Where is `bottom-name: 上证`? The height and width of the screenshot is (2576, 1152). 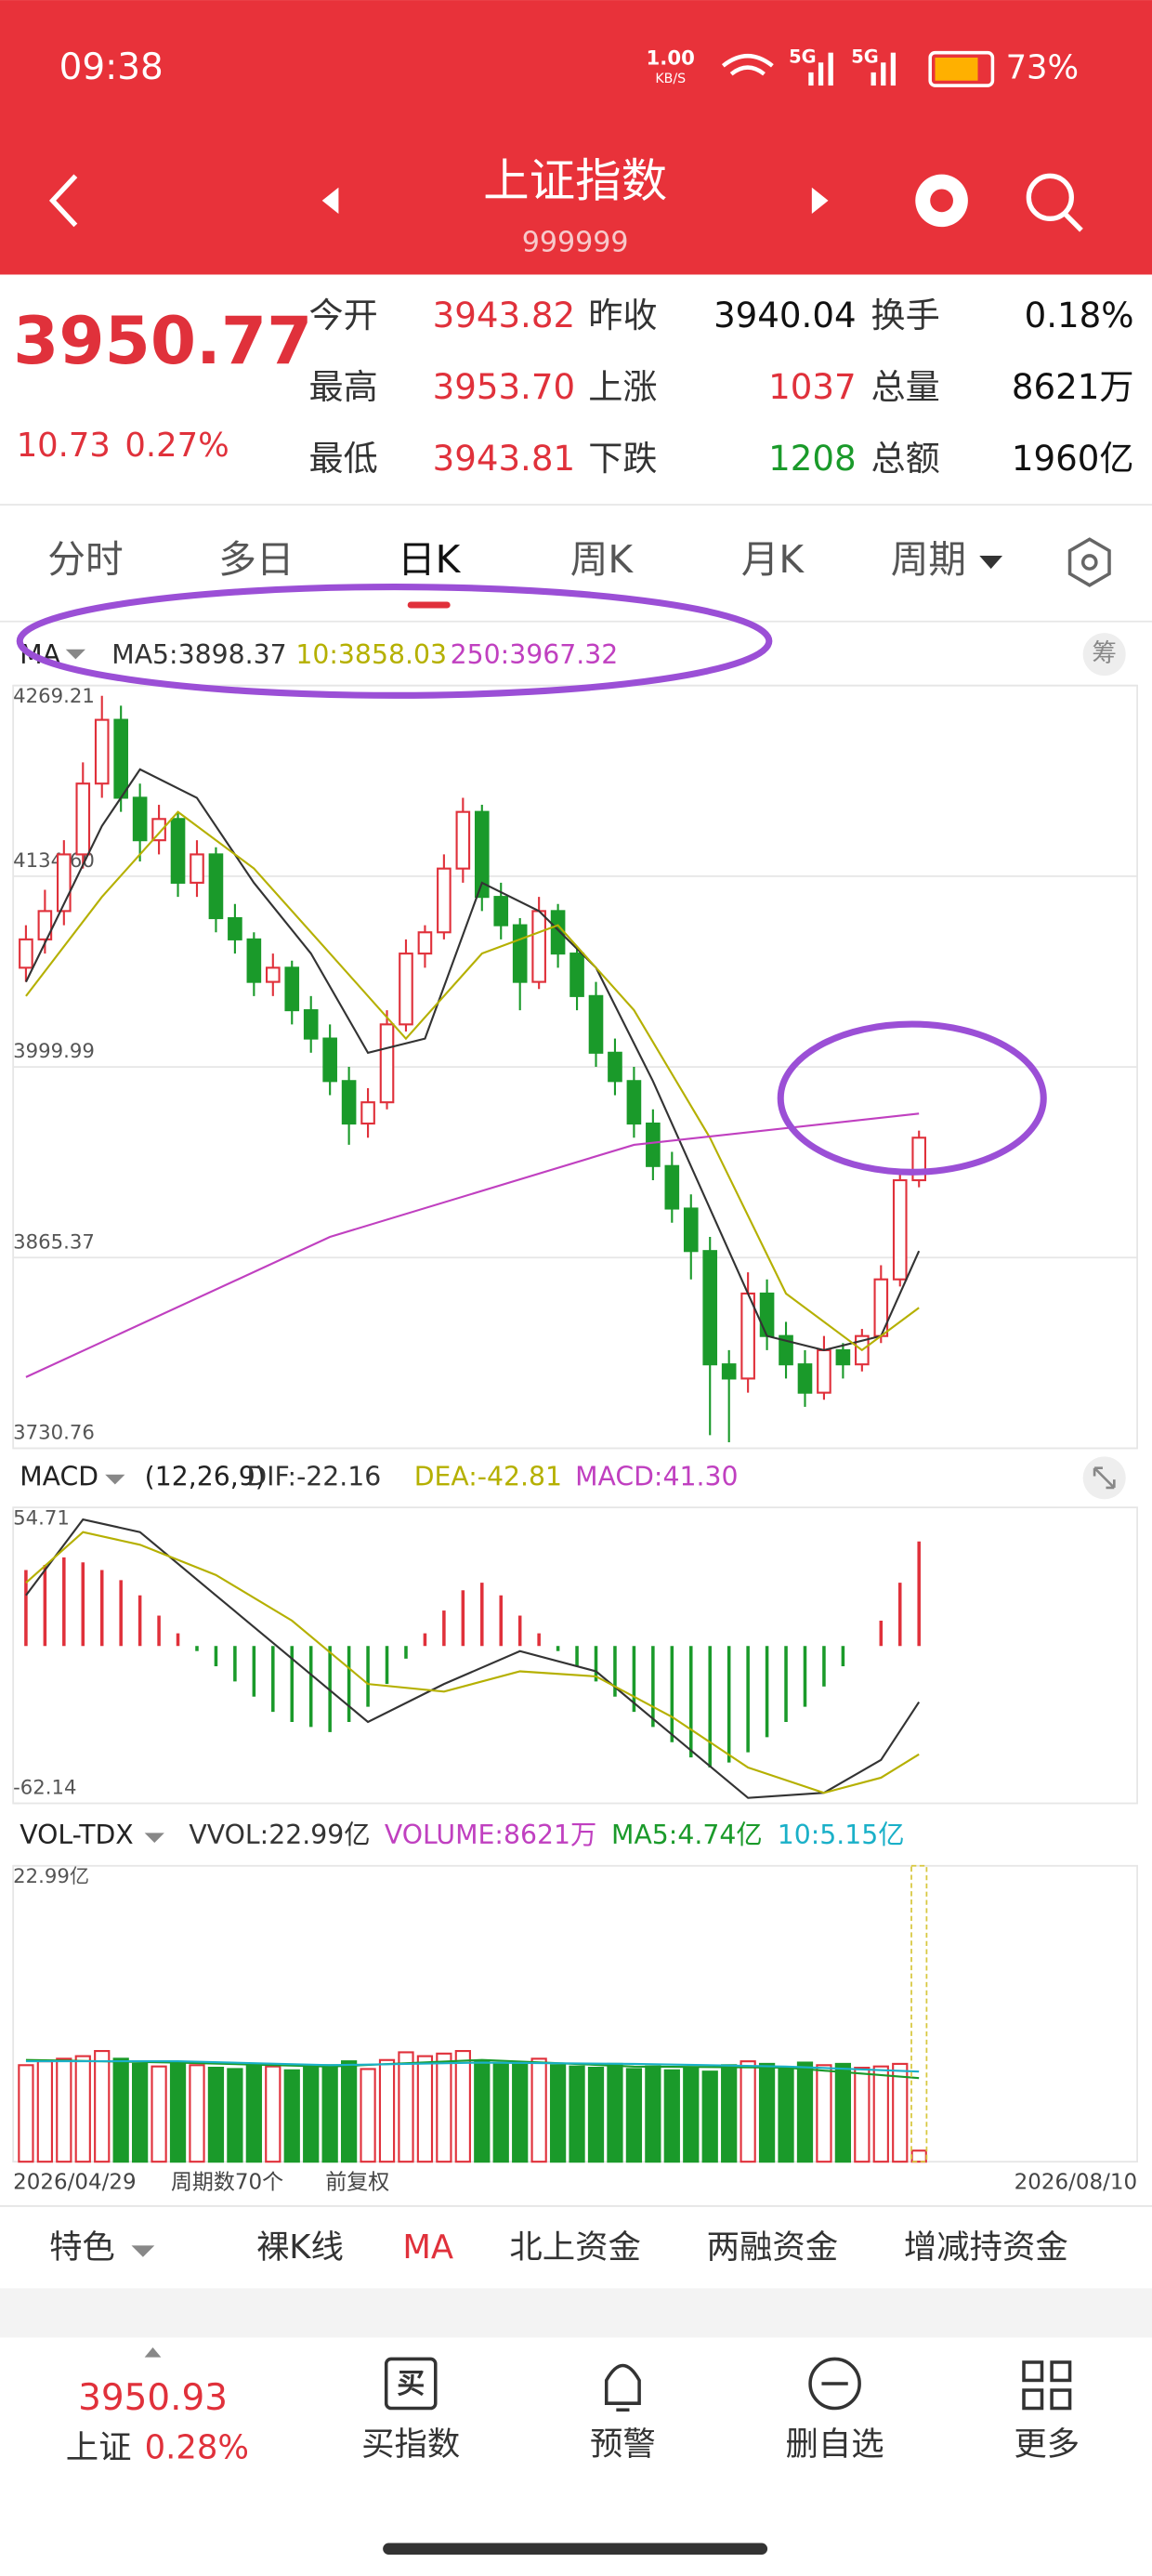
bottom-name: 上证 is located at coordinates (99, 2448).